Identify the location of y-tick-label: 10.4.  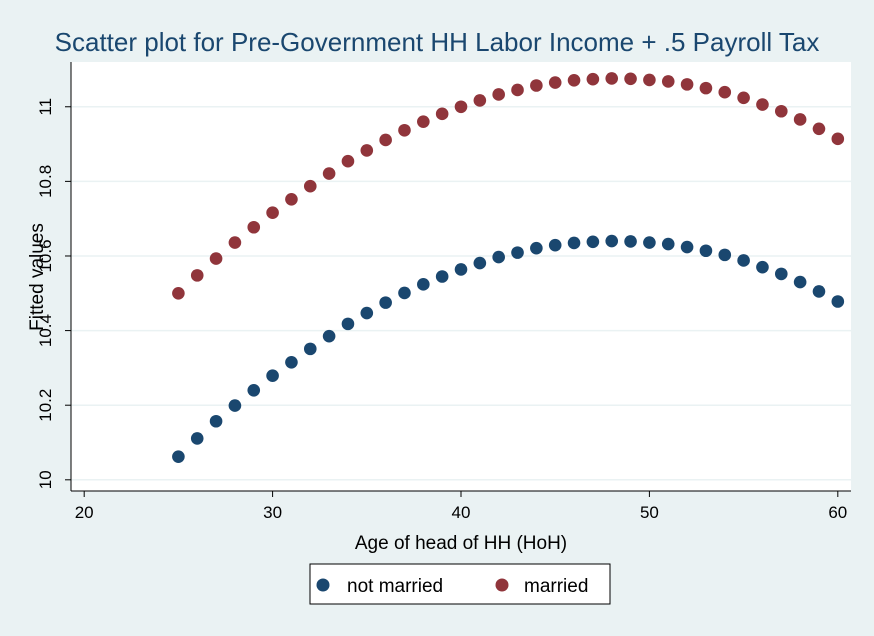
(45, 330).